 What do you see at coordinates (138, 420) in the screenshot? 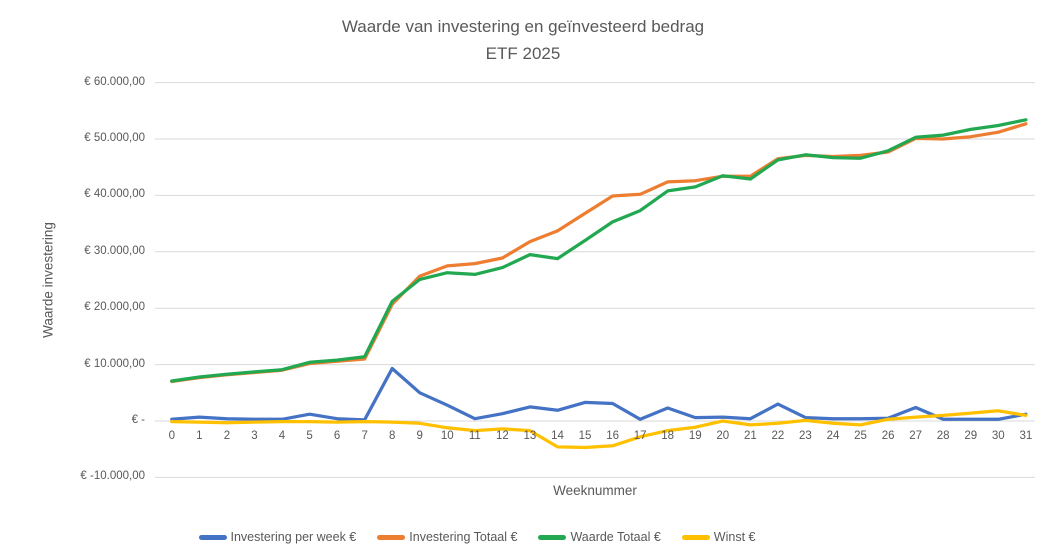
I see `y-tick-label: € -` at bounding box center [138, 420].